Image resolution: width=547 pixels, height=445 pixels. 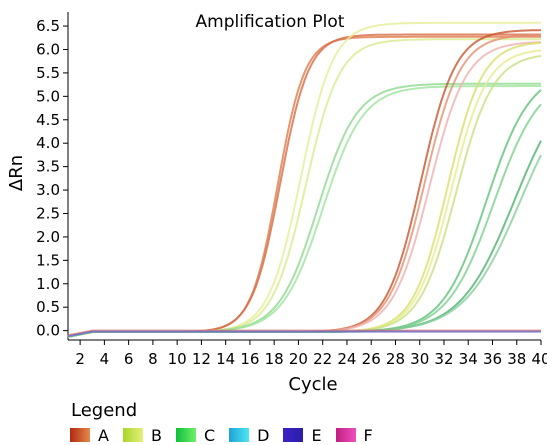 What do you see at coordinates (249, 359) in the screenshot?
I see `x-tick-label: 16` at bounding box center [249, 359].